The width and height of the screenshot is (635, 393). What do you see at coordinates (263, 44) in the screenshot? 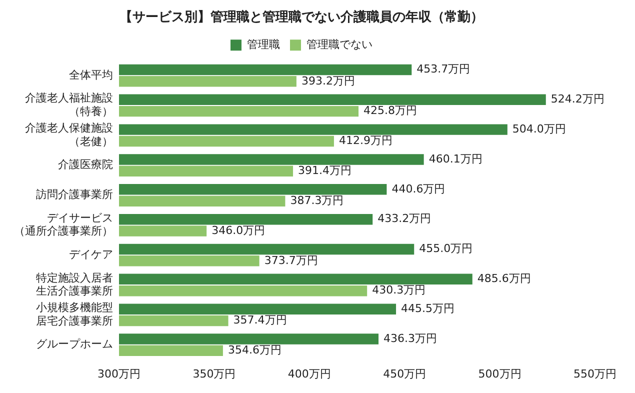
I see `legend-label: 管理職` at bounding box center [263, 44].